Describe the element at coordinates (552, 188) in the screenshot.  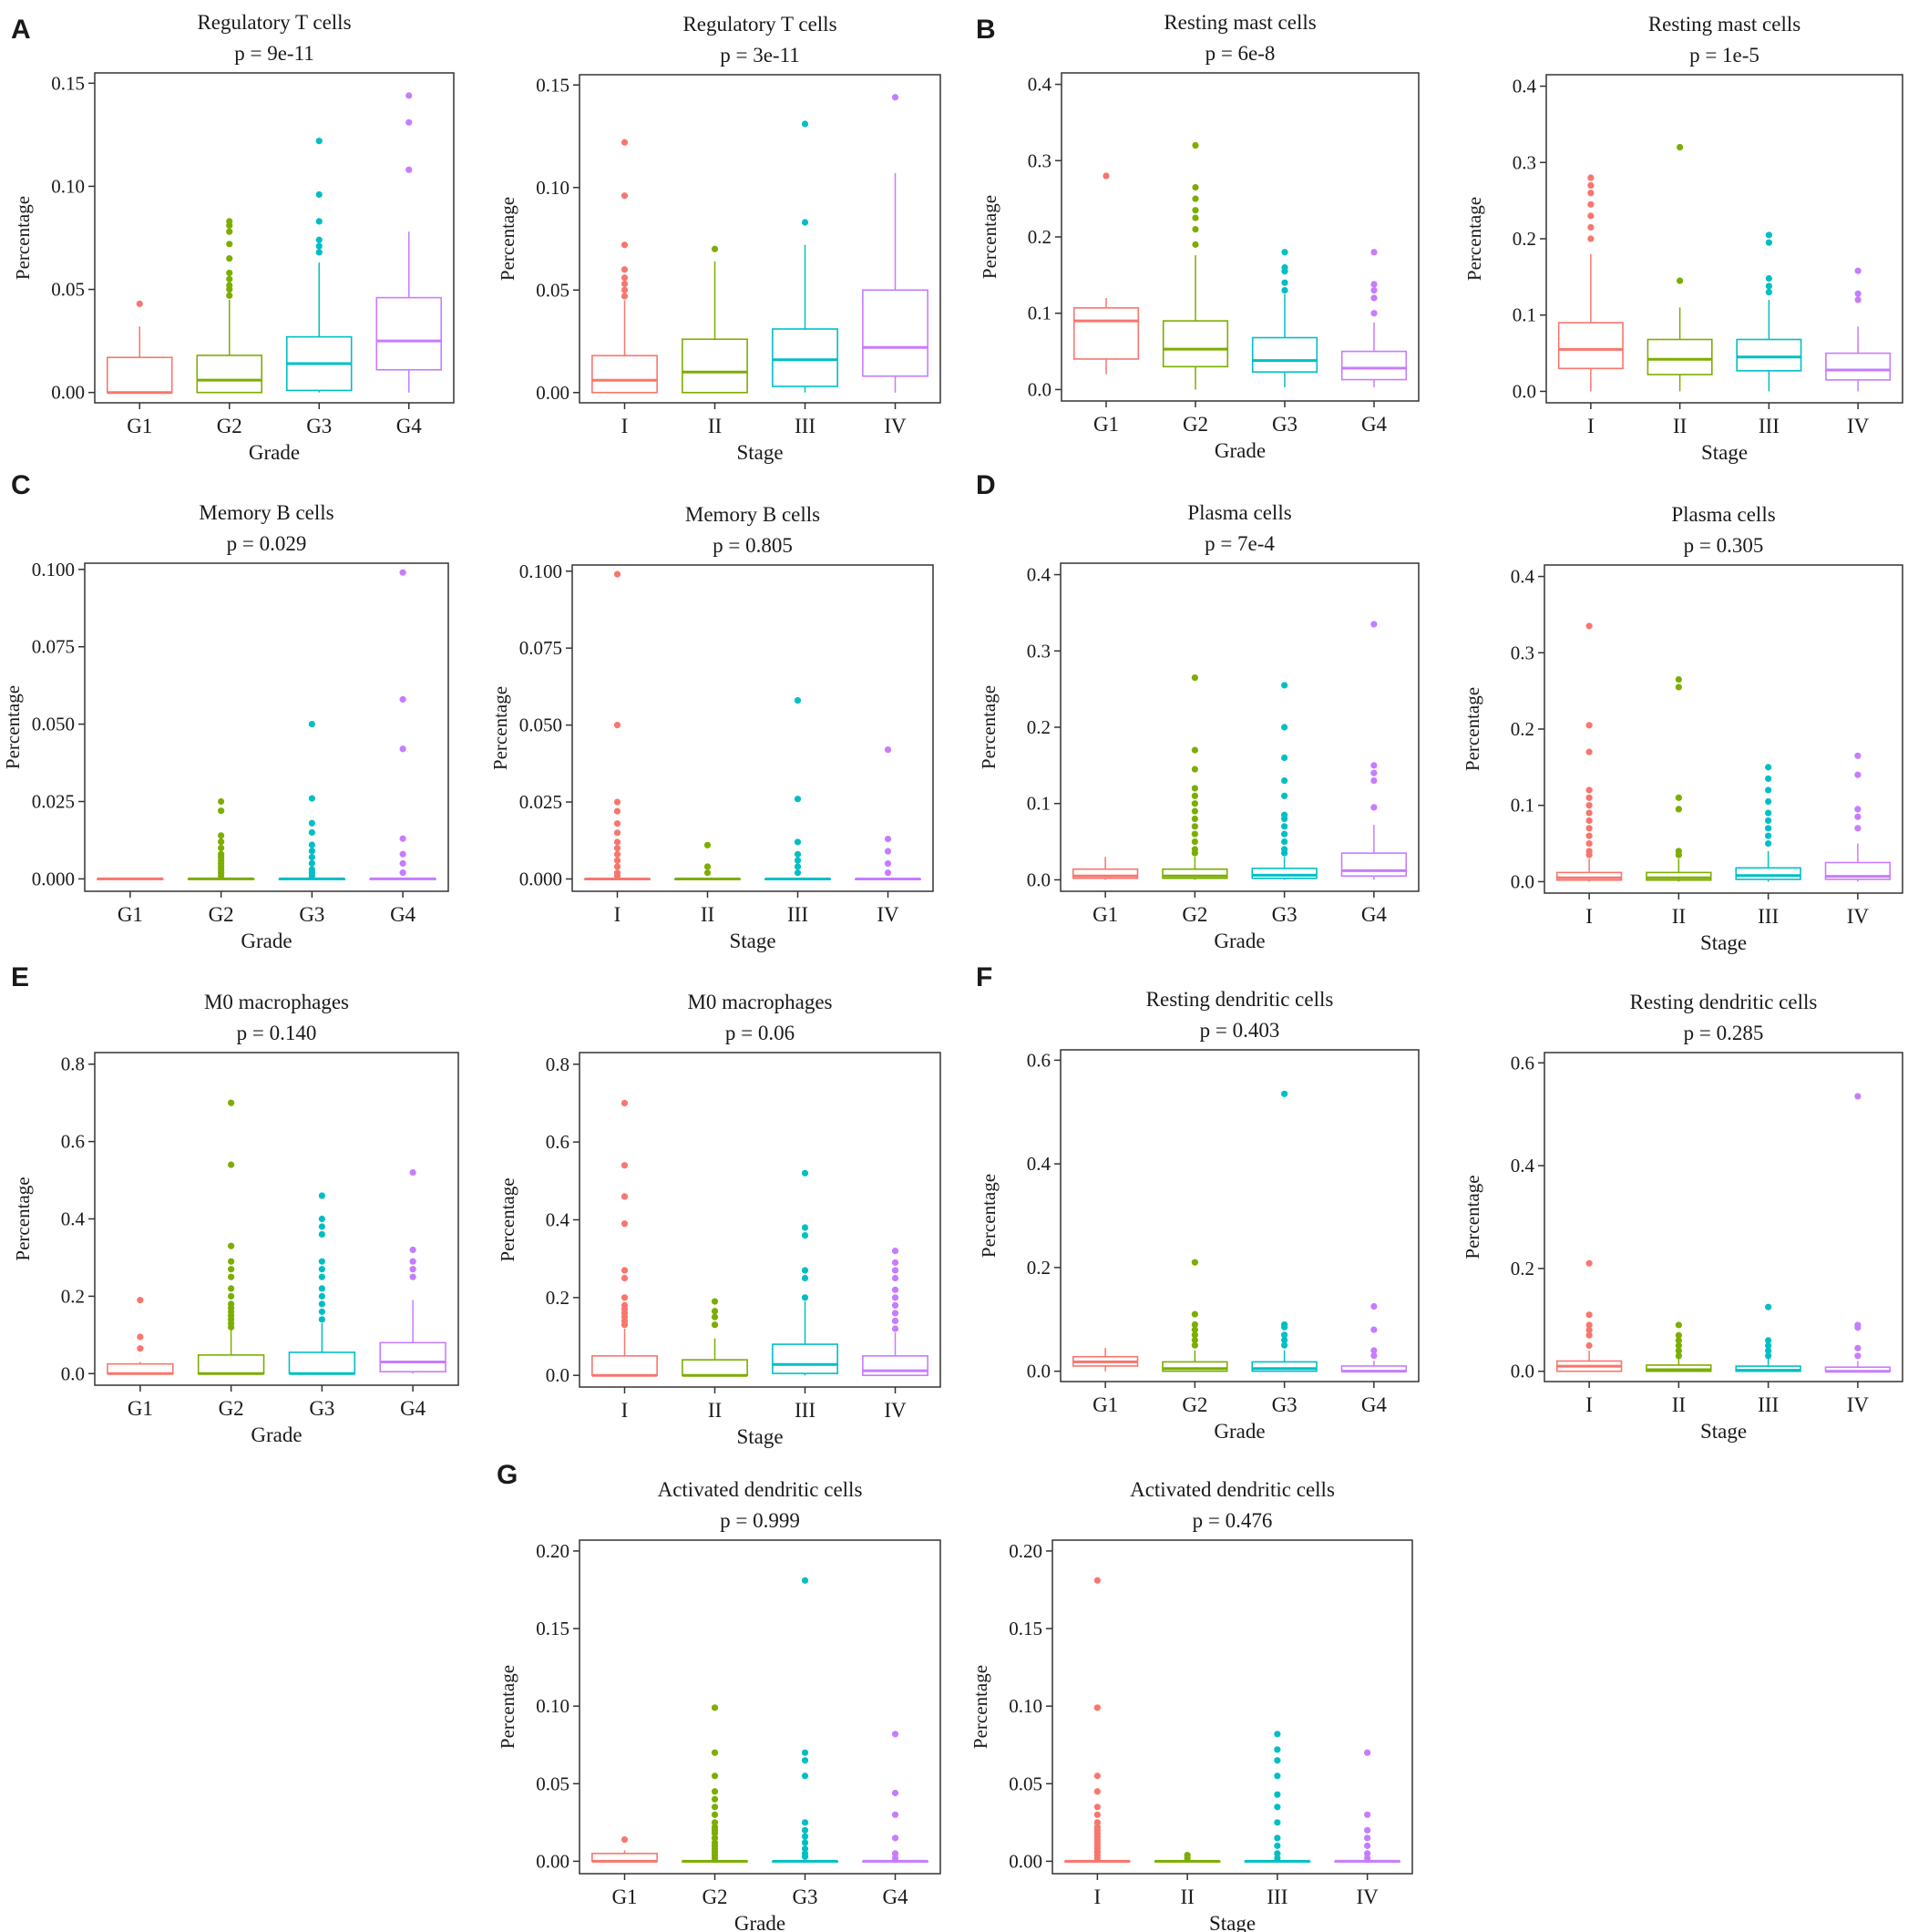
I see `y-tick-label: 0.10` at that location.